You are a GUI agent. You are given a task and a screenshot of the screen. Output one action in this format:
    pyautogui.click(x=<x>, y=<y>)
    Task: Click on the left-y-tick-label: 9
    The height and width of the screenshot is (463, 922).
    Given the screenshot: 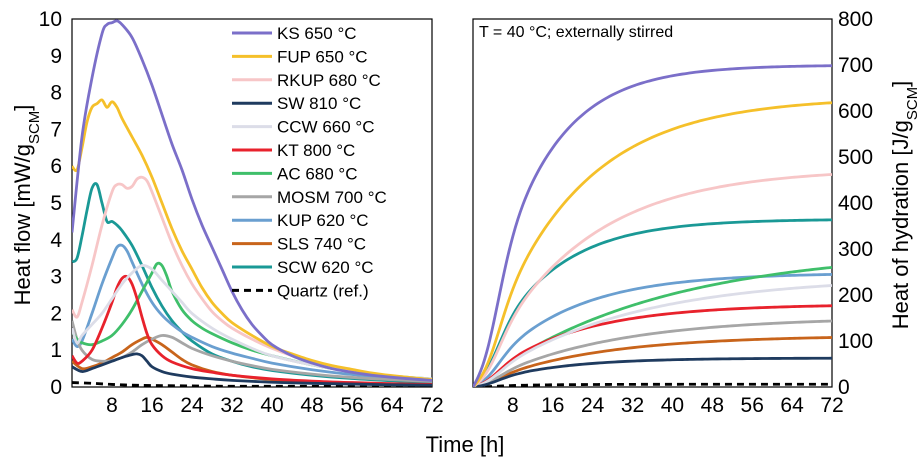 What is the action you would take?
    pyautogui.click(x=56, y=56)
    